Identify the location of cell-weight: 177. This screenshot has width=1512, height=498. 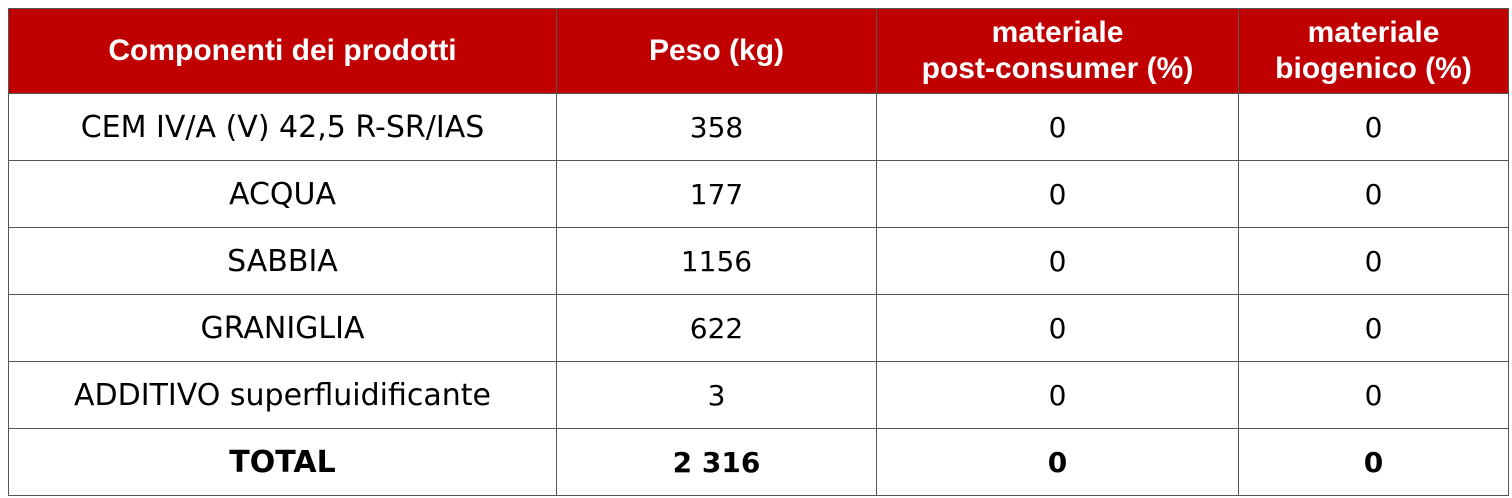
(716, 194).